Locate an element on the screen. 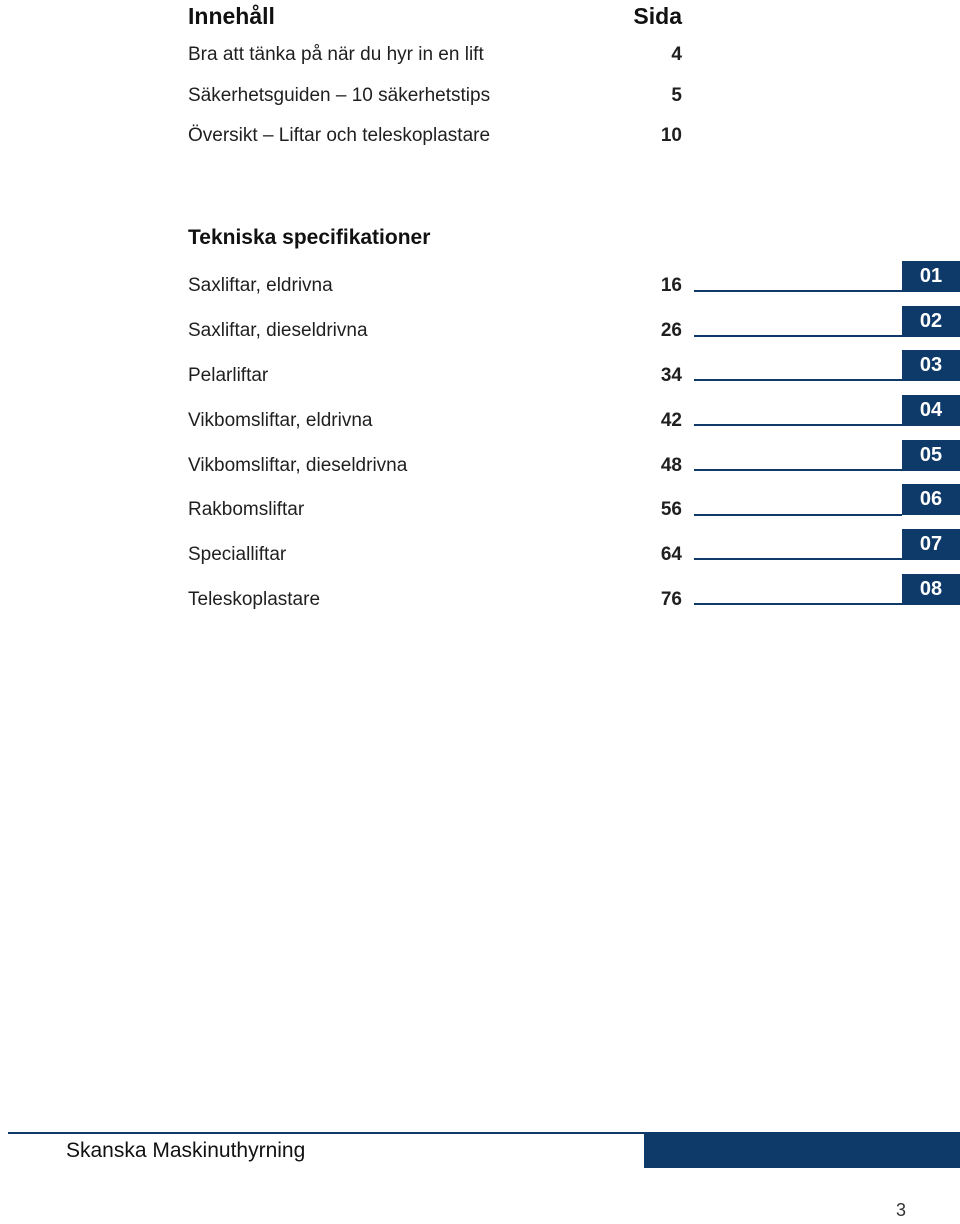 Image resolution: width=960 pixels, height=1224 pixels. toc-row-page: 48 is located at coordinates (671, 465).